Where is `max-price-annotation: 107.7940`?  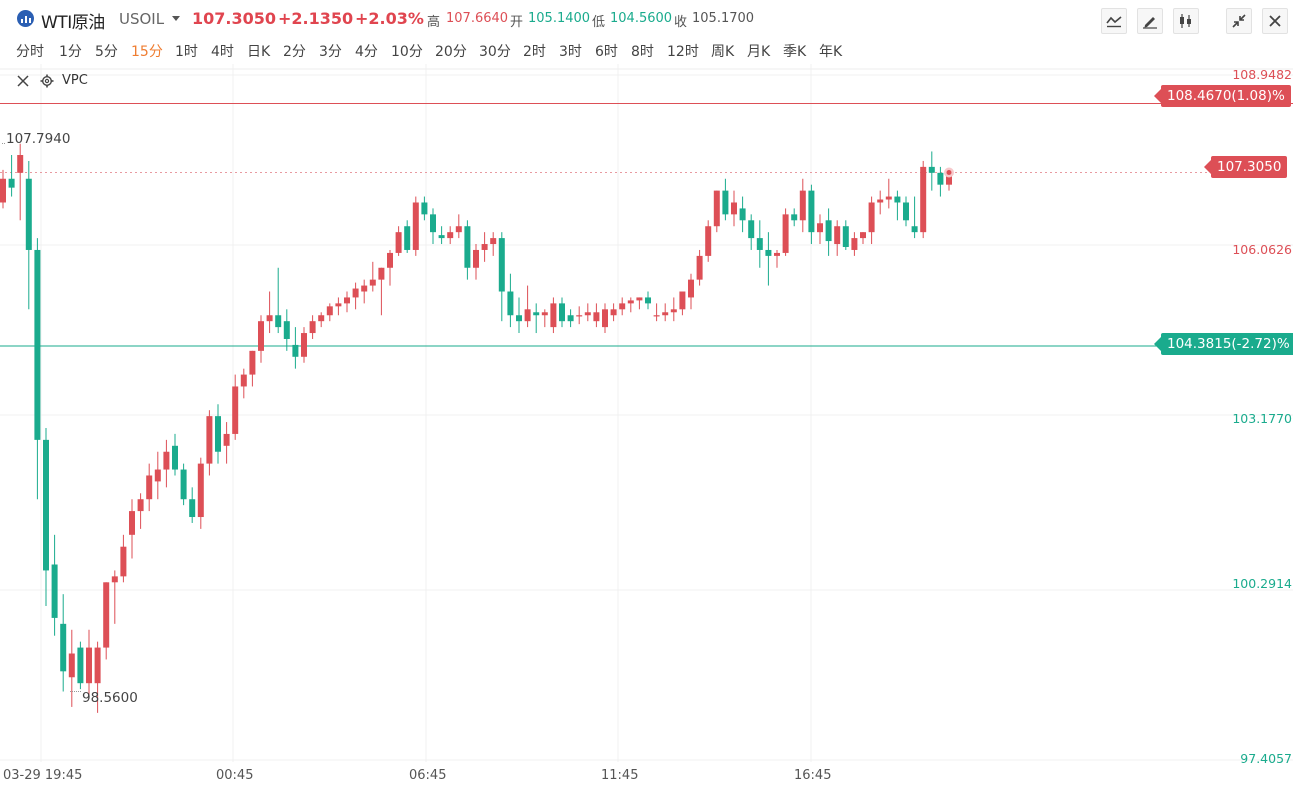
max-price-annotation: 107.7940 is located at coordinates (38, 139).